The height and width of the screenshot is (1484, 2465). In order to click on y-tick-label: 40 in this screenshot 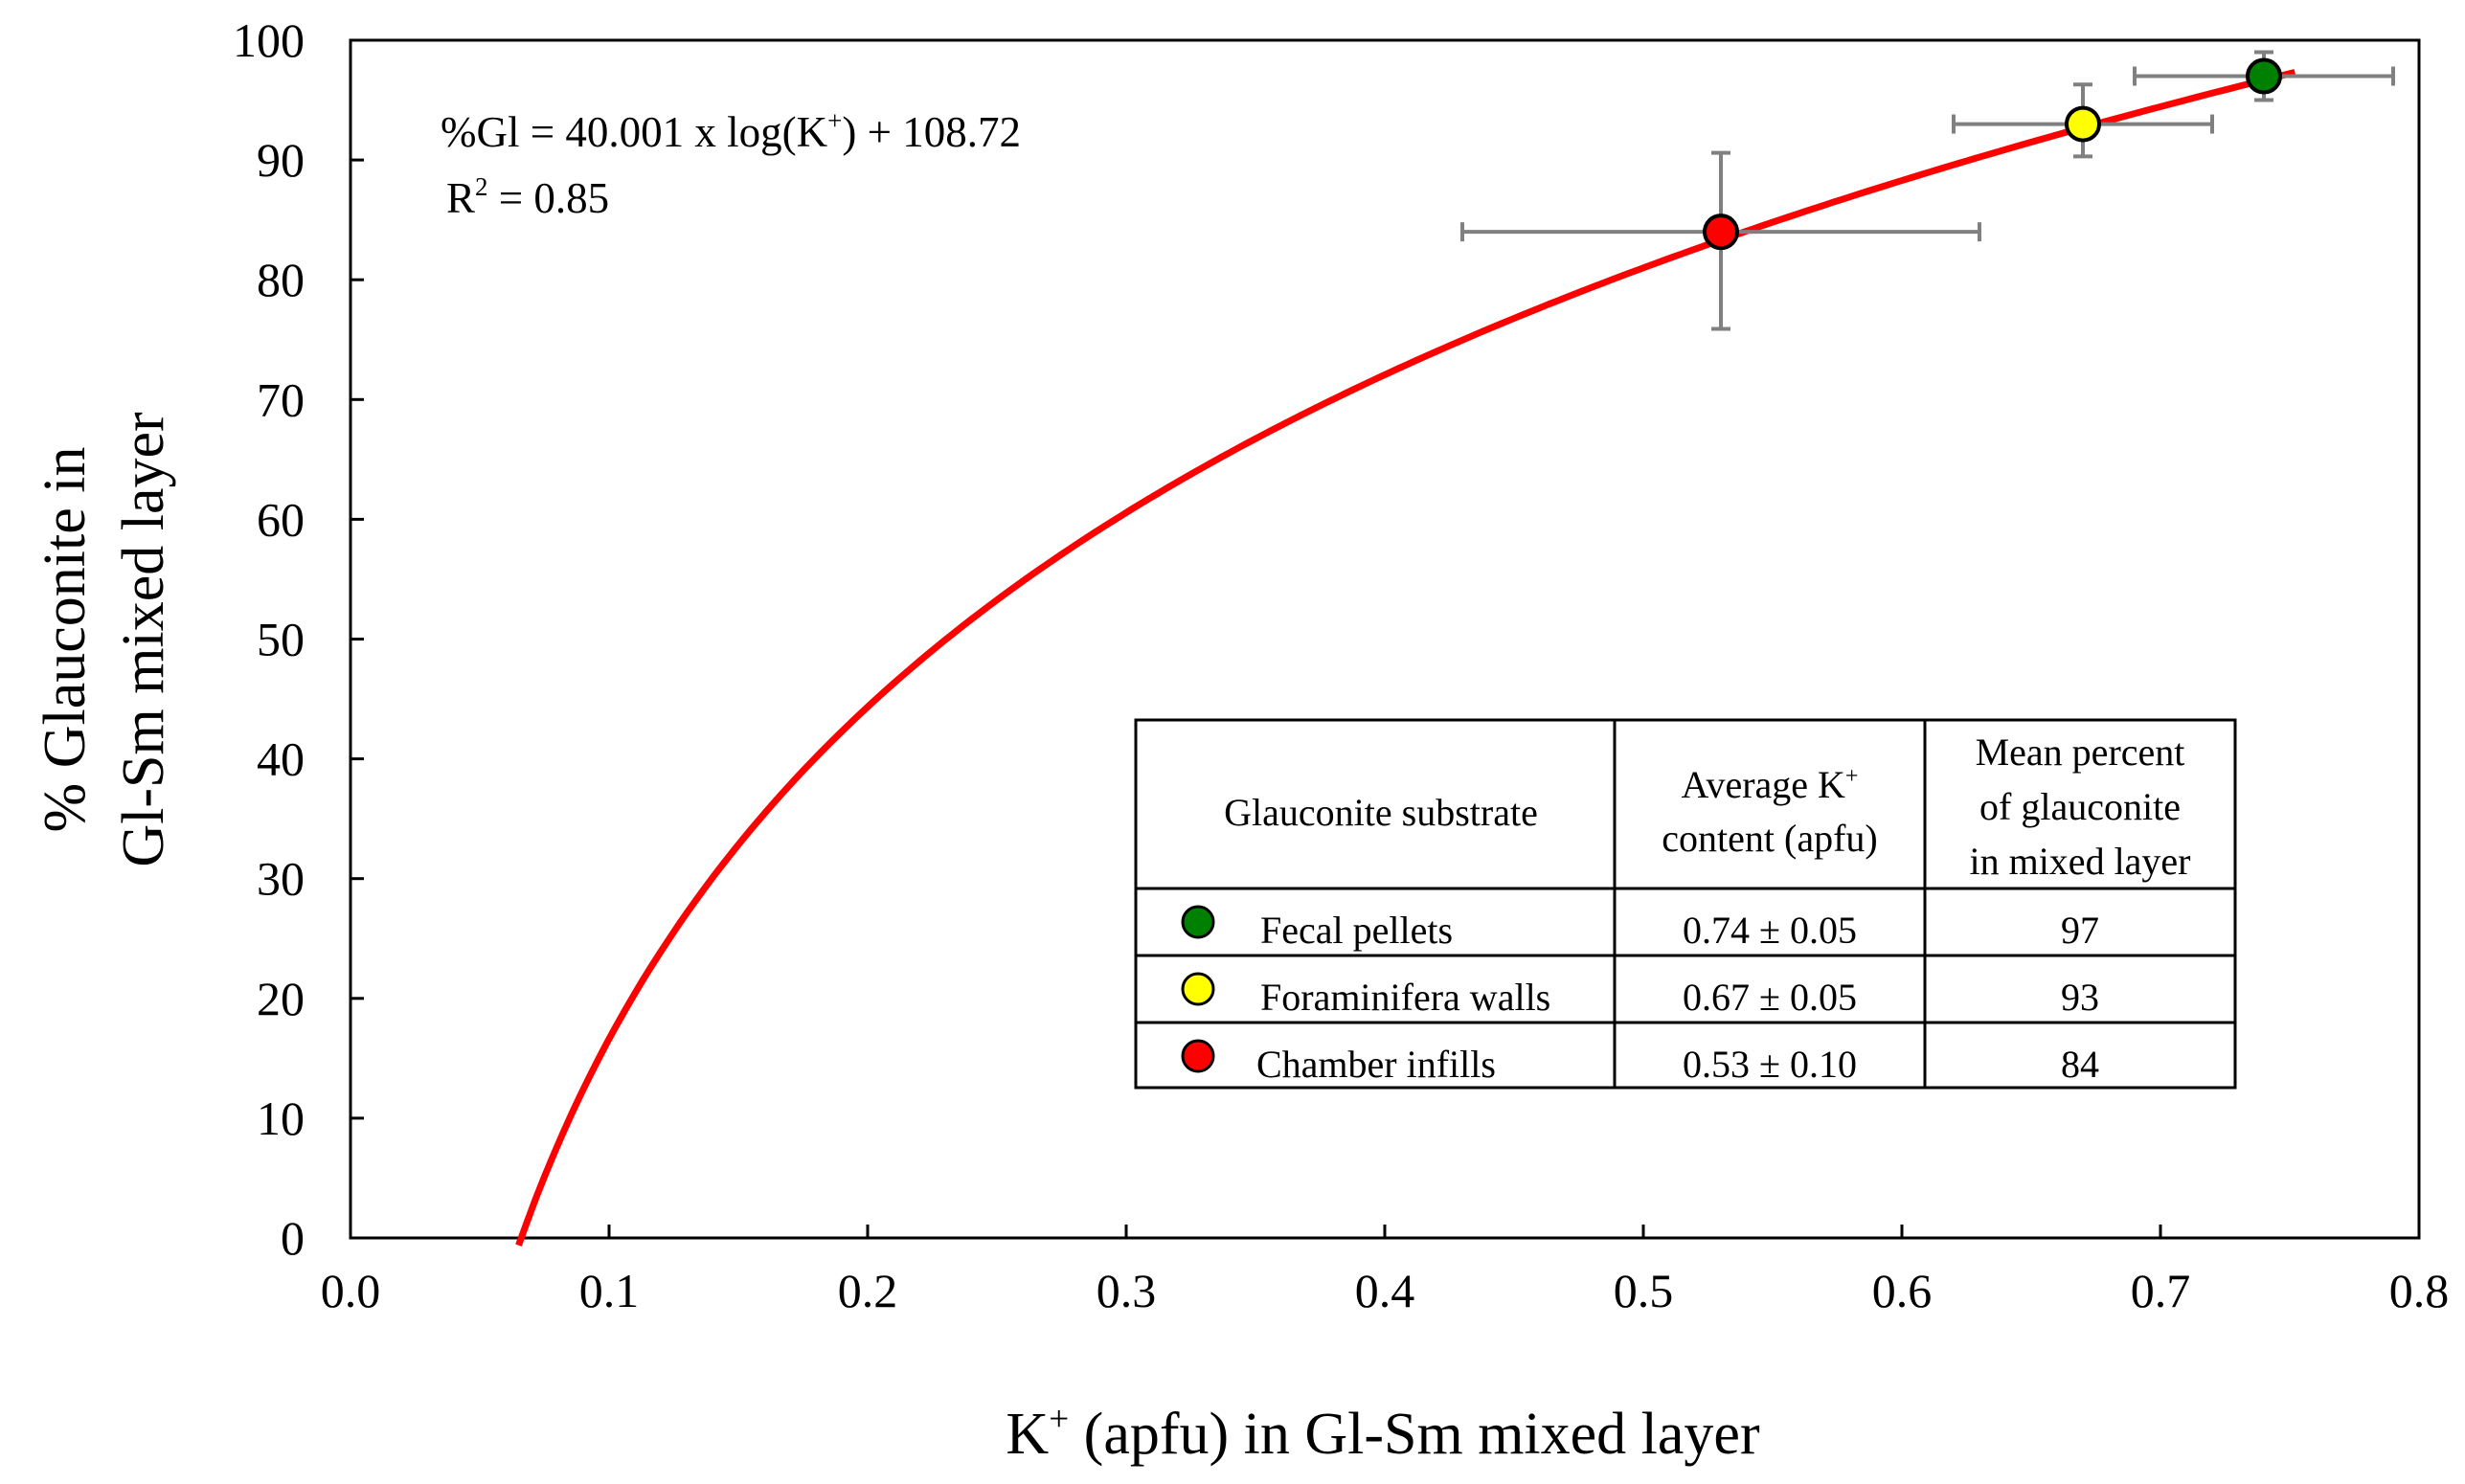, I will do `click(281, 759)`.